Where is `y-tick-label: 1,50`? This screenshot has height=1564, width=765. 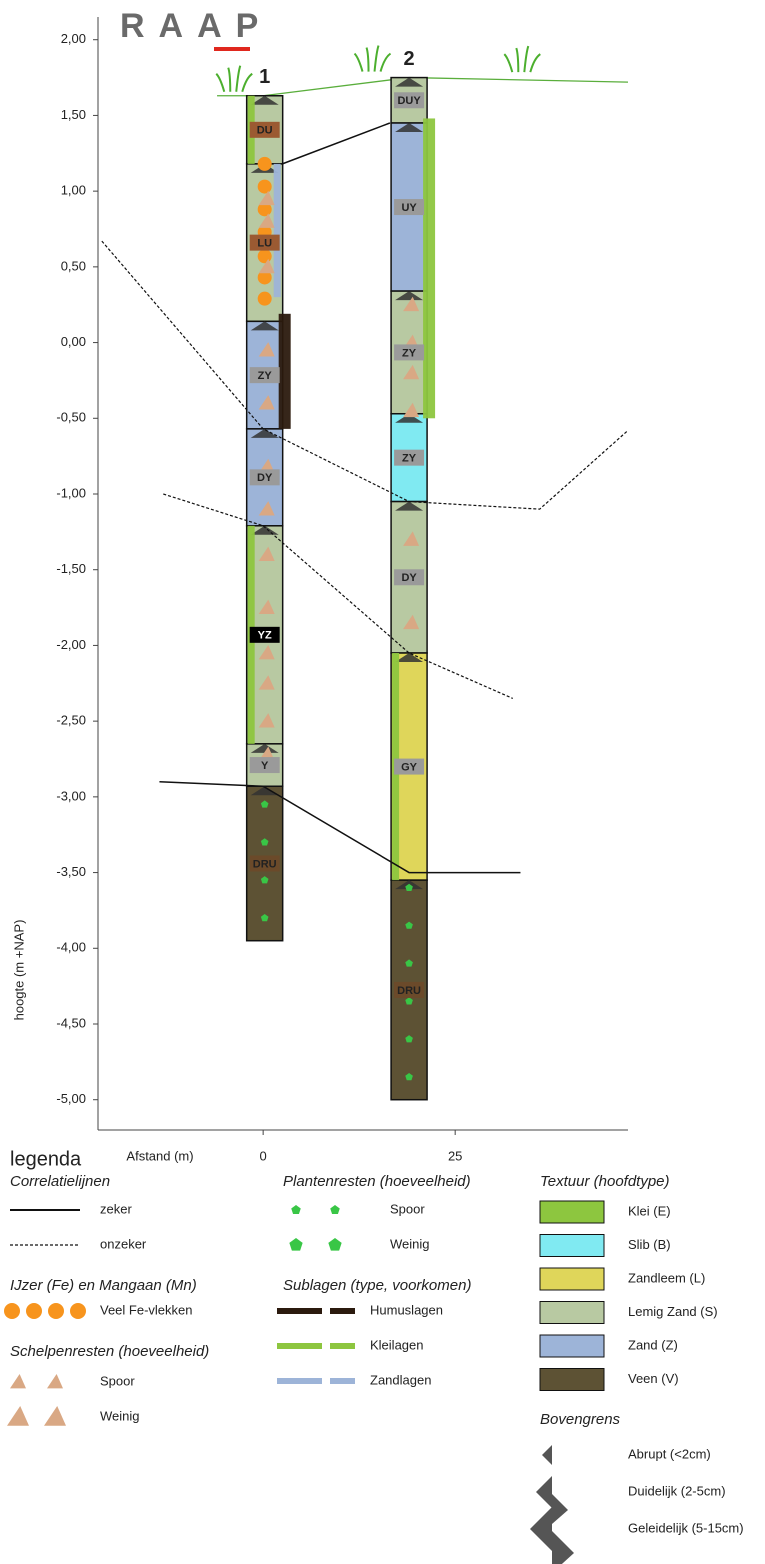
y-tick-label: 1,50 is located at coordinates (73, 114).